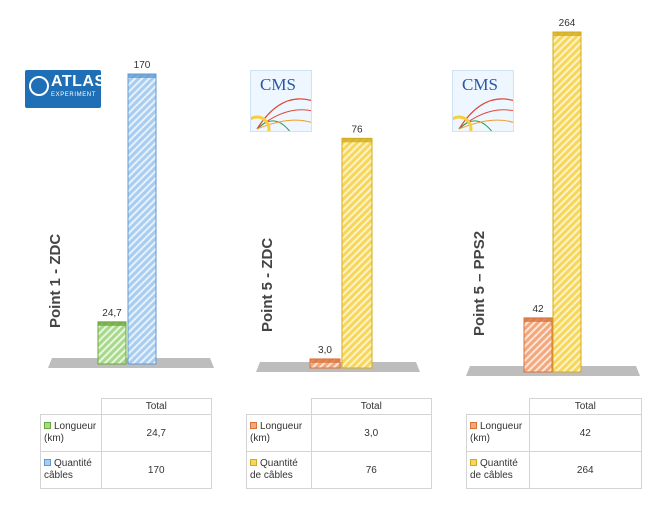  What do you see at coordinates (339, 470) in the screenshot?
I see `table-row: Quantité de câbles 76` at bounding box center [339, 470].